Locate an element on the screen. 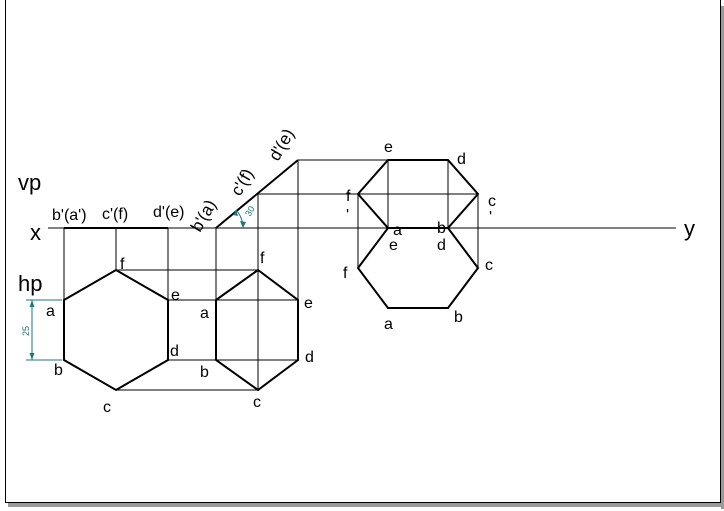 The width and height of the screenshot is (724, 511). front-view-2-edge is located at coordinates (257, 194).